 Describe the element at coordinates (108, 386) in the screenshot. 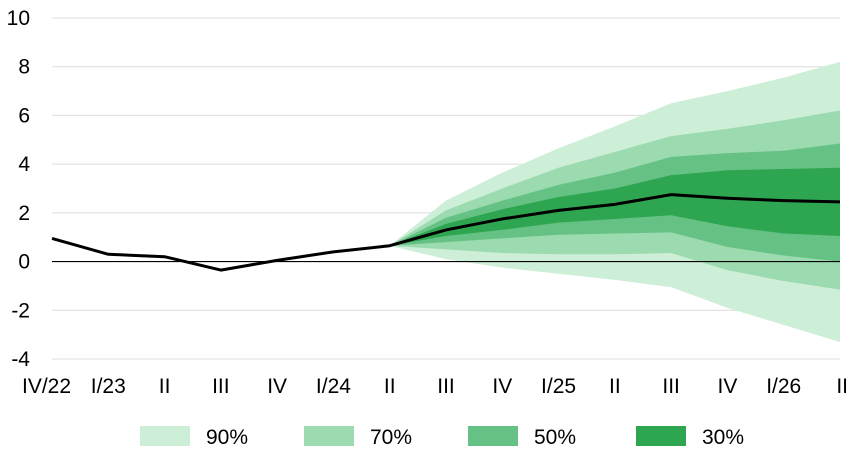

I see `x-tick-label: I/23` at that location.